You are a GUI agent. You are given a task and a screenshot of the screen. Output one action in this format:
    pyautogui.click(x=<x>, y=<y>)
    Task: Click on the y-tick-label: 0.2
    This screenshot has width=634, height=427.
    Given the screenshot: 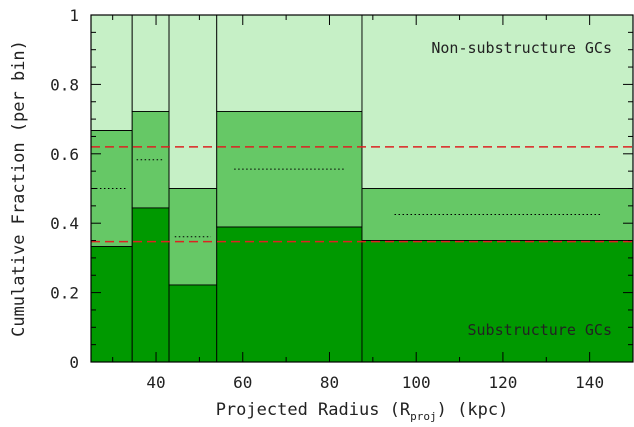 What is the action you would take?
    pyautogui.click(x=64, y=293)
    